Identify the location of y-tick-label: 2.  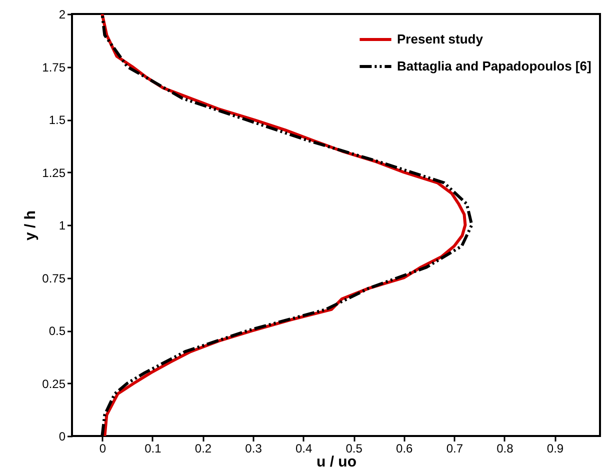
(62, 15).